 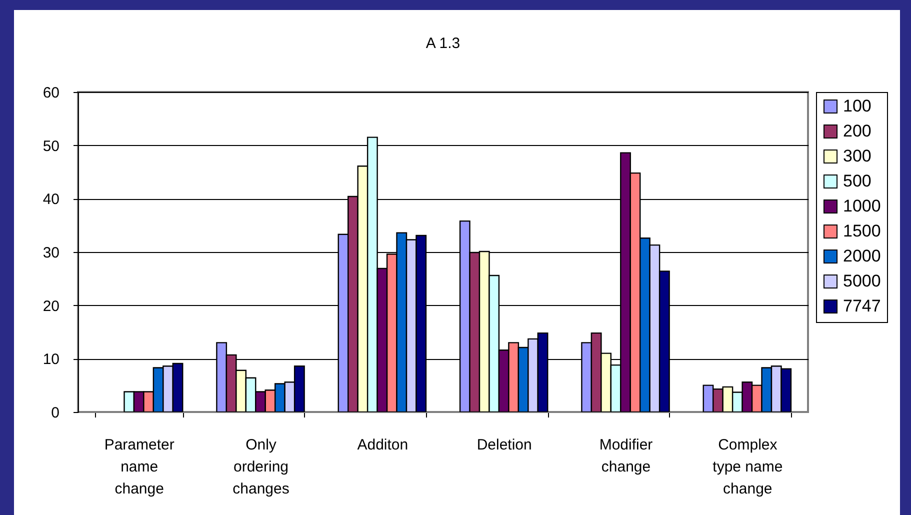 I want to click on y-tick-label: 30, so click(x=51, y=253).